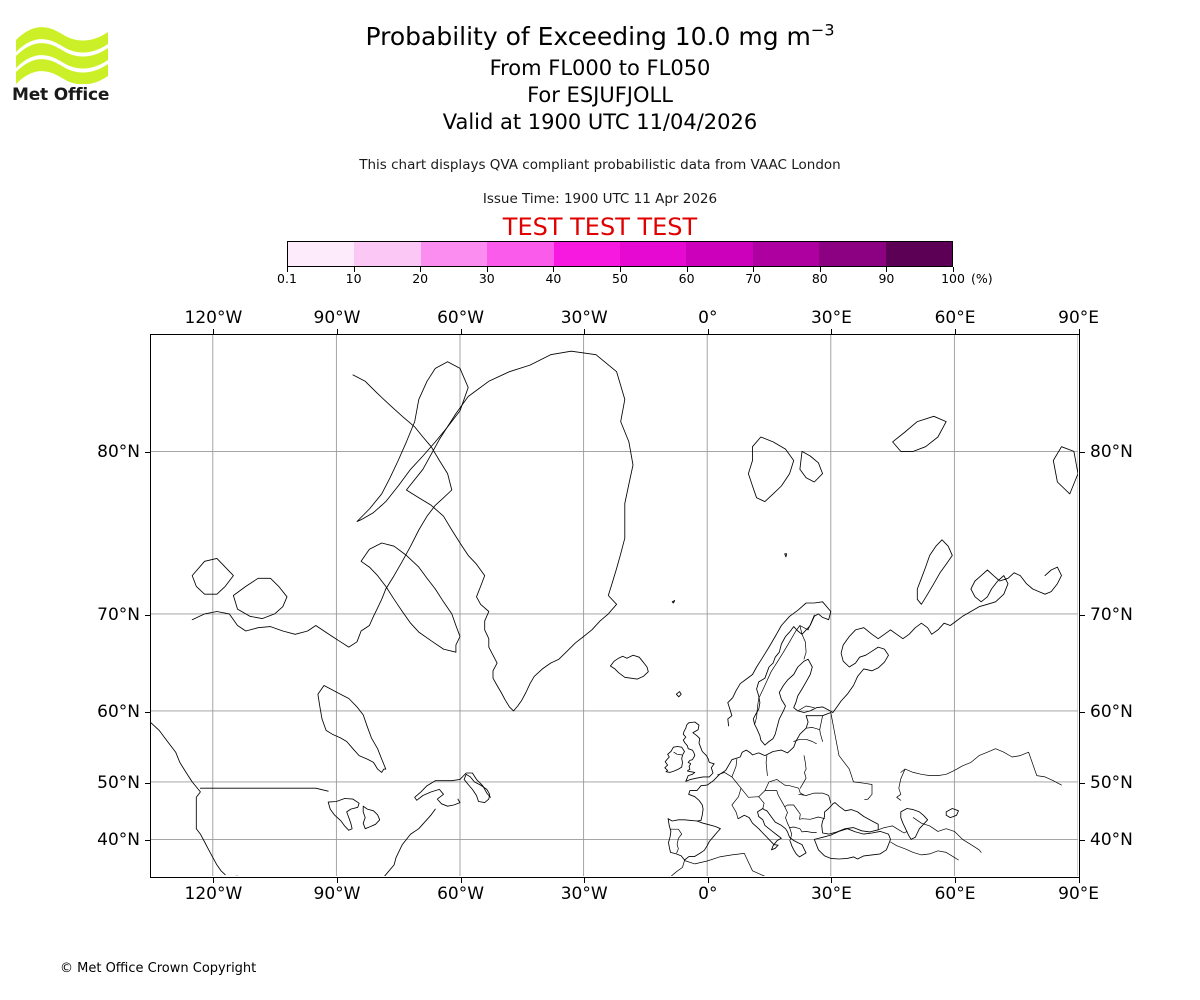 The image size is (1200, 1000). I want to click on border-cauc1, so click(892, 829).